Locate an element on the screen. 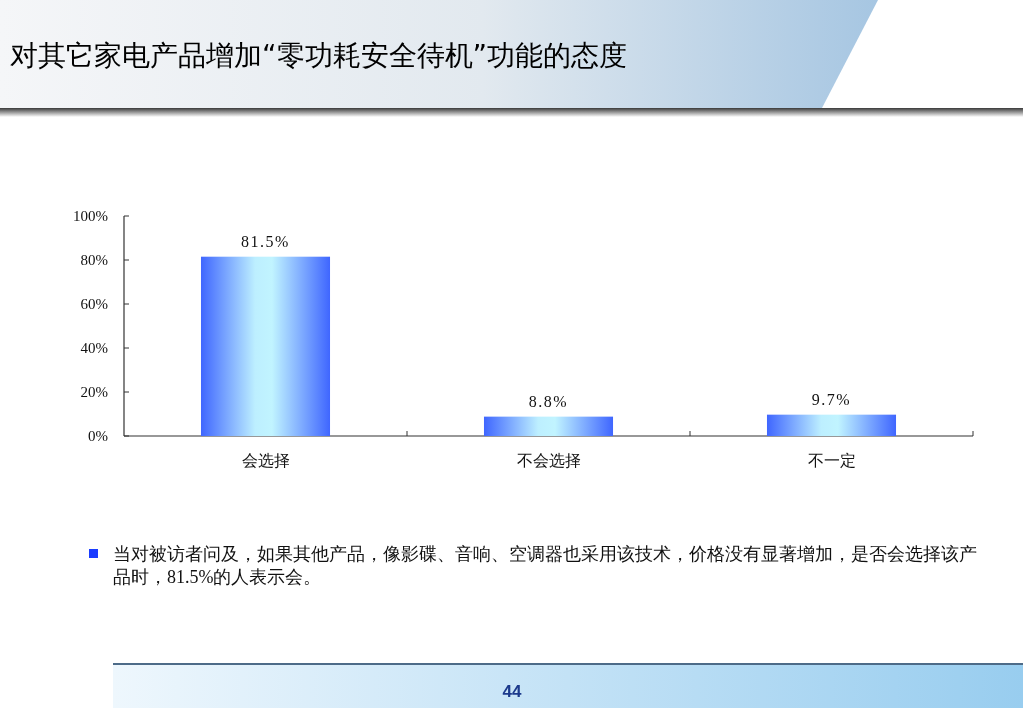 Image resolution: width=1023 pixels, height=708 pixels. text: 44 is located at coordinates (512, 691).